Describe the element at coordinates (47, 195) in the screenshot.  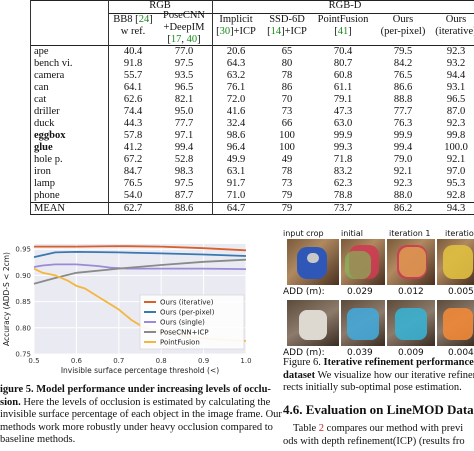
I see `table-row-name: phone` at that location.